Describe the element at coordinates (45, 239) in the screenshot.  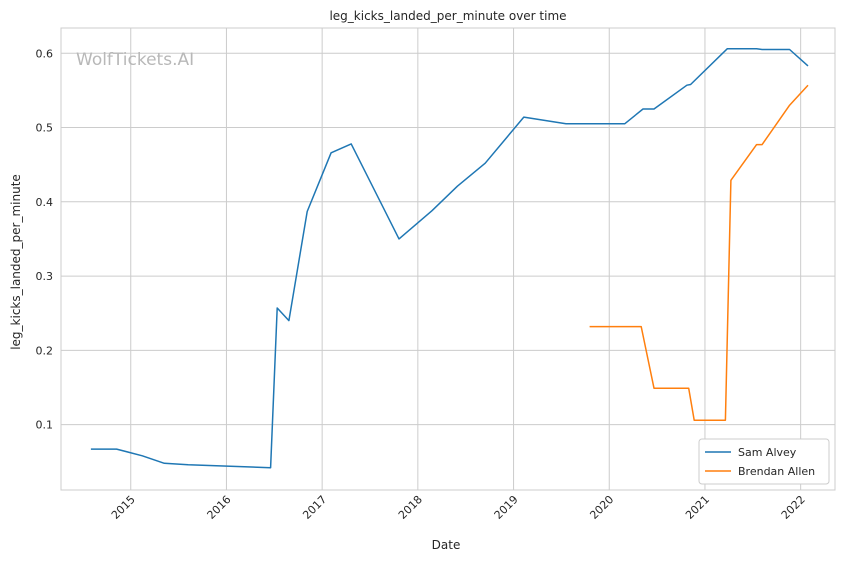
I see `y-tick-labels: 0.1 0.2 0.3 0.4 0.5 0.6` at that location.